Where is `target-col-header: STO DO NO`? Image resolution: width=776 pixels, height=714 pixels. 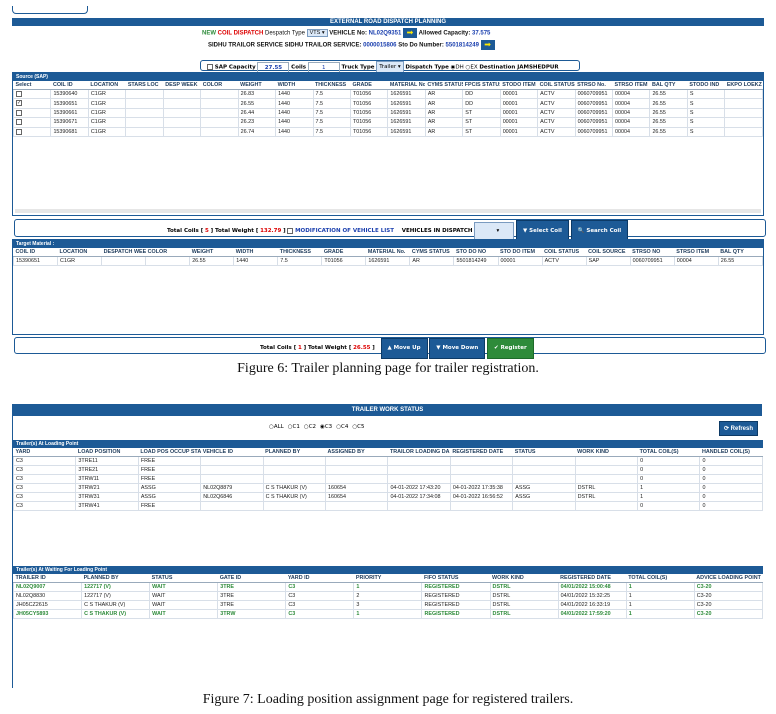
target-col-header: STO DO NO is located at coordinates (476, 252).